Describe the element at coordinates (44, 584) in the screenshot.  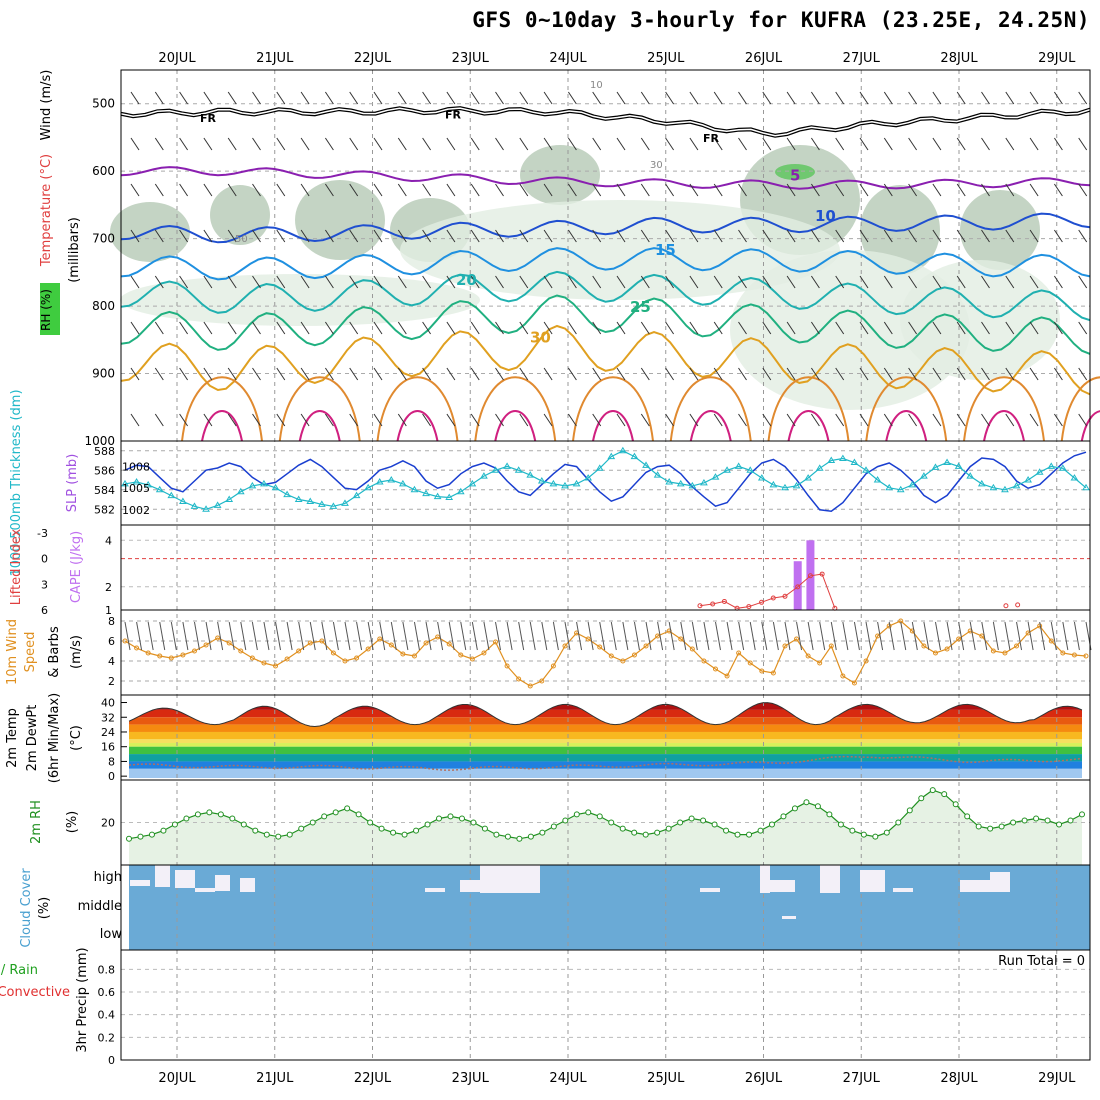
I see `li-tick-label: 3` at that location.